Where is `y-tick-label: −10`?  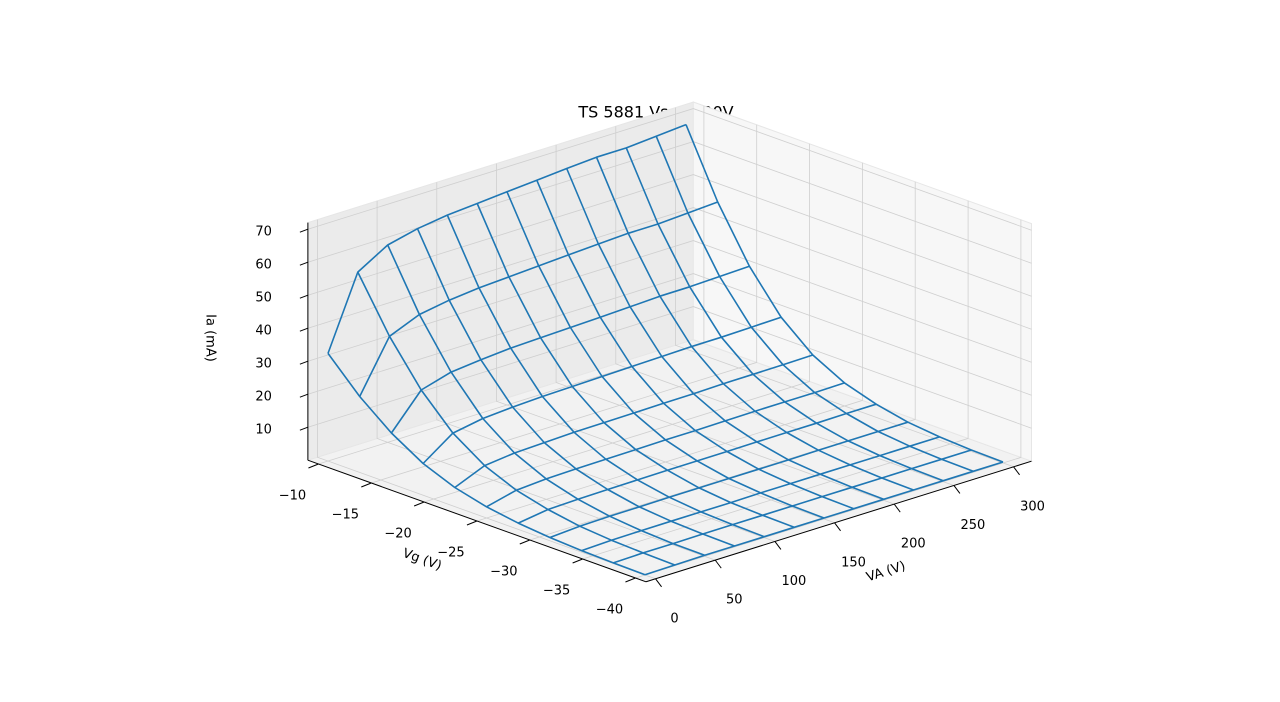
y-tick-label: −10 is located at coordinates (292, 495).